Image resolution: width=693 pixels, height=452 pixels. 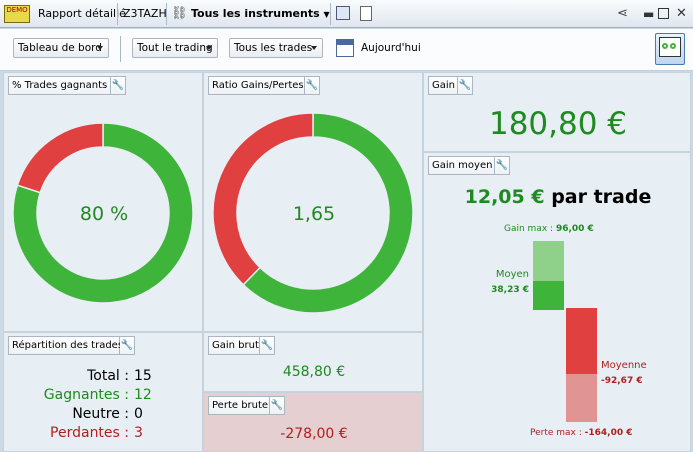 What do you see at coordinates (326, 14) in the screenshot?
I see `chevron-down-icon: ▼` at bounding box center [326, 14].